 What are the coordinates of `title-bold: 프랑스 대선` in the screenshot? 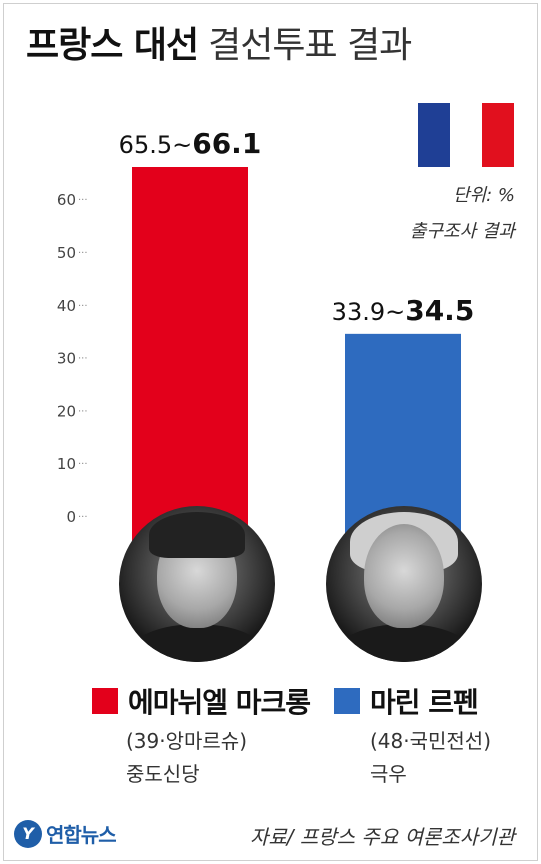 It's located at (112, 45).